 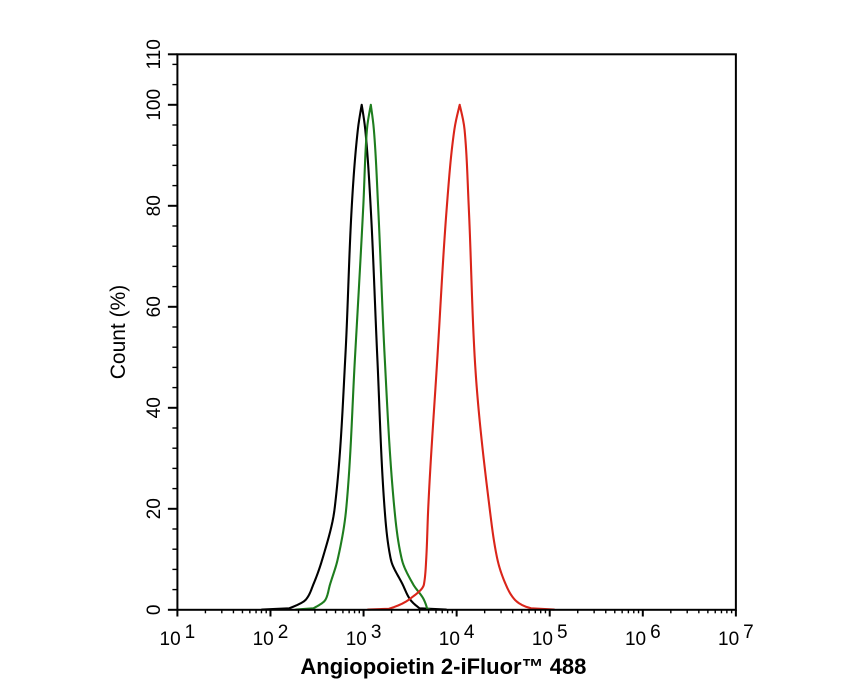 What do you see at coordinates (118, 332) in the screenshot?
I see `svg-text: Count (%)` at bounding box center [118, 332].